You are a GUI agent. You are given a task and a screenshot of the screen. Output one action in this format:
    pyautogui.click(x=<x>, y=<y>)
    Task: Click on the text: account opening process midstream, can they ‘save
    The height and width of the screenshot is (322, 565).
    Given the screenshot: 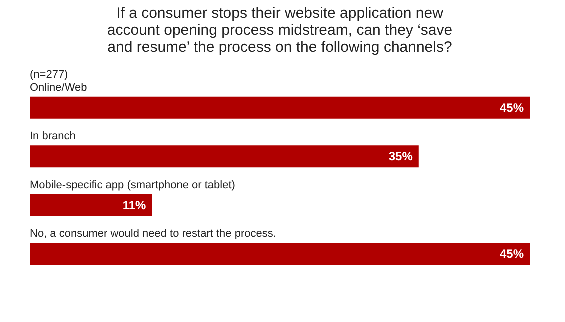 What is the action you would take?
    pyautogui.click(x=280, y=30)
    